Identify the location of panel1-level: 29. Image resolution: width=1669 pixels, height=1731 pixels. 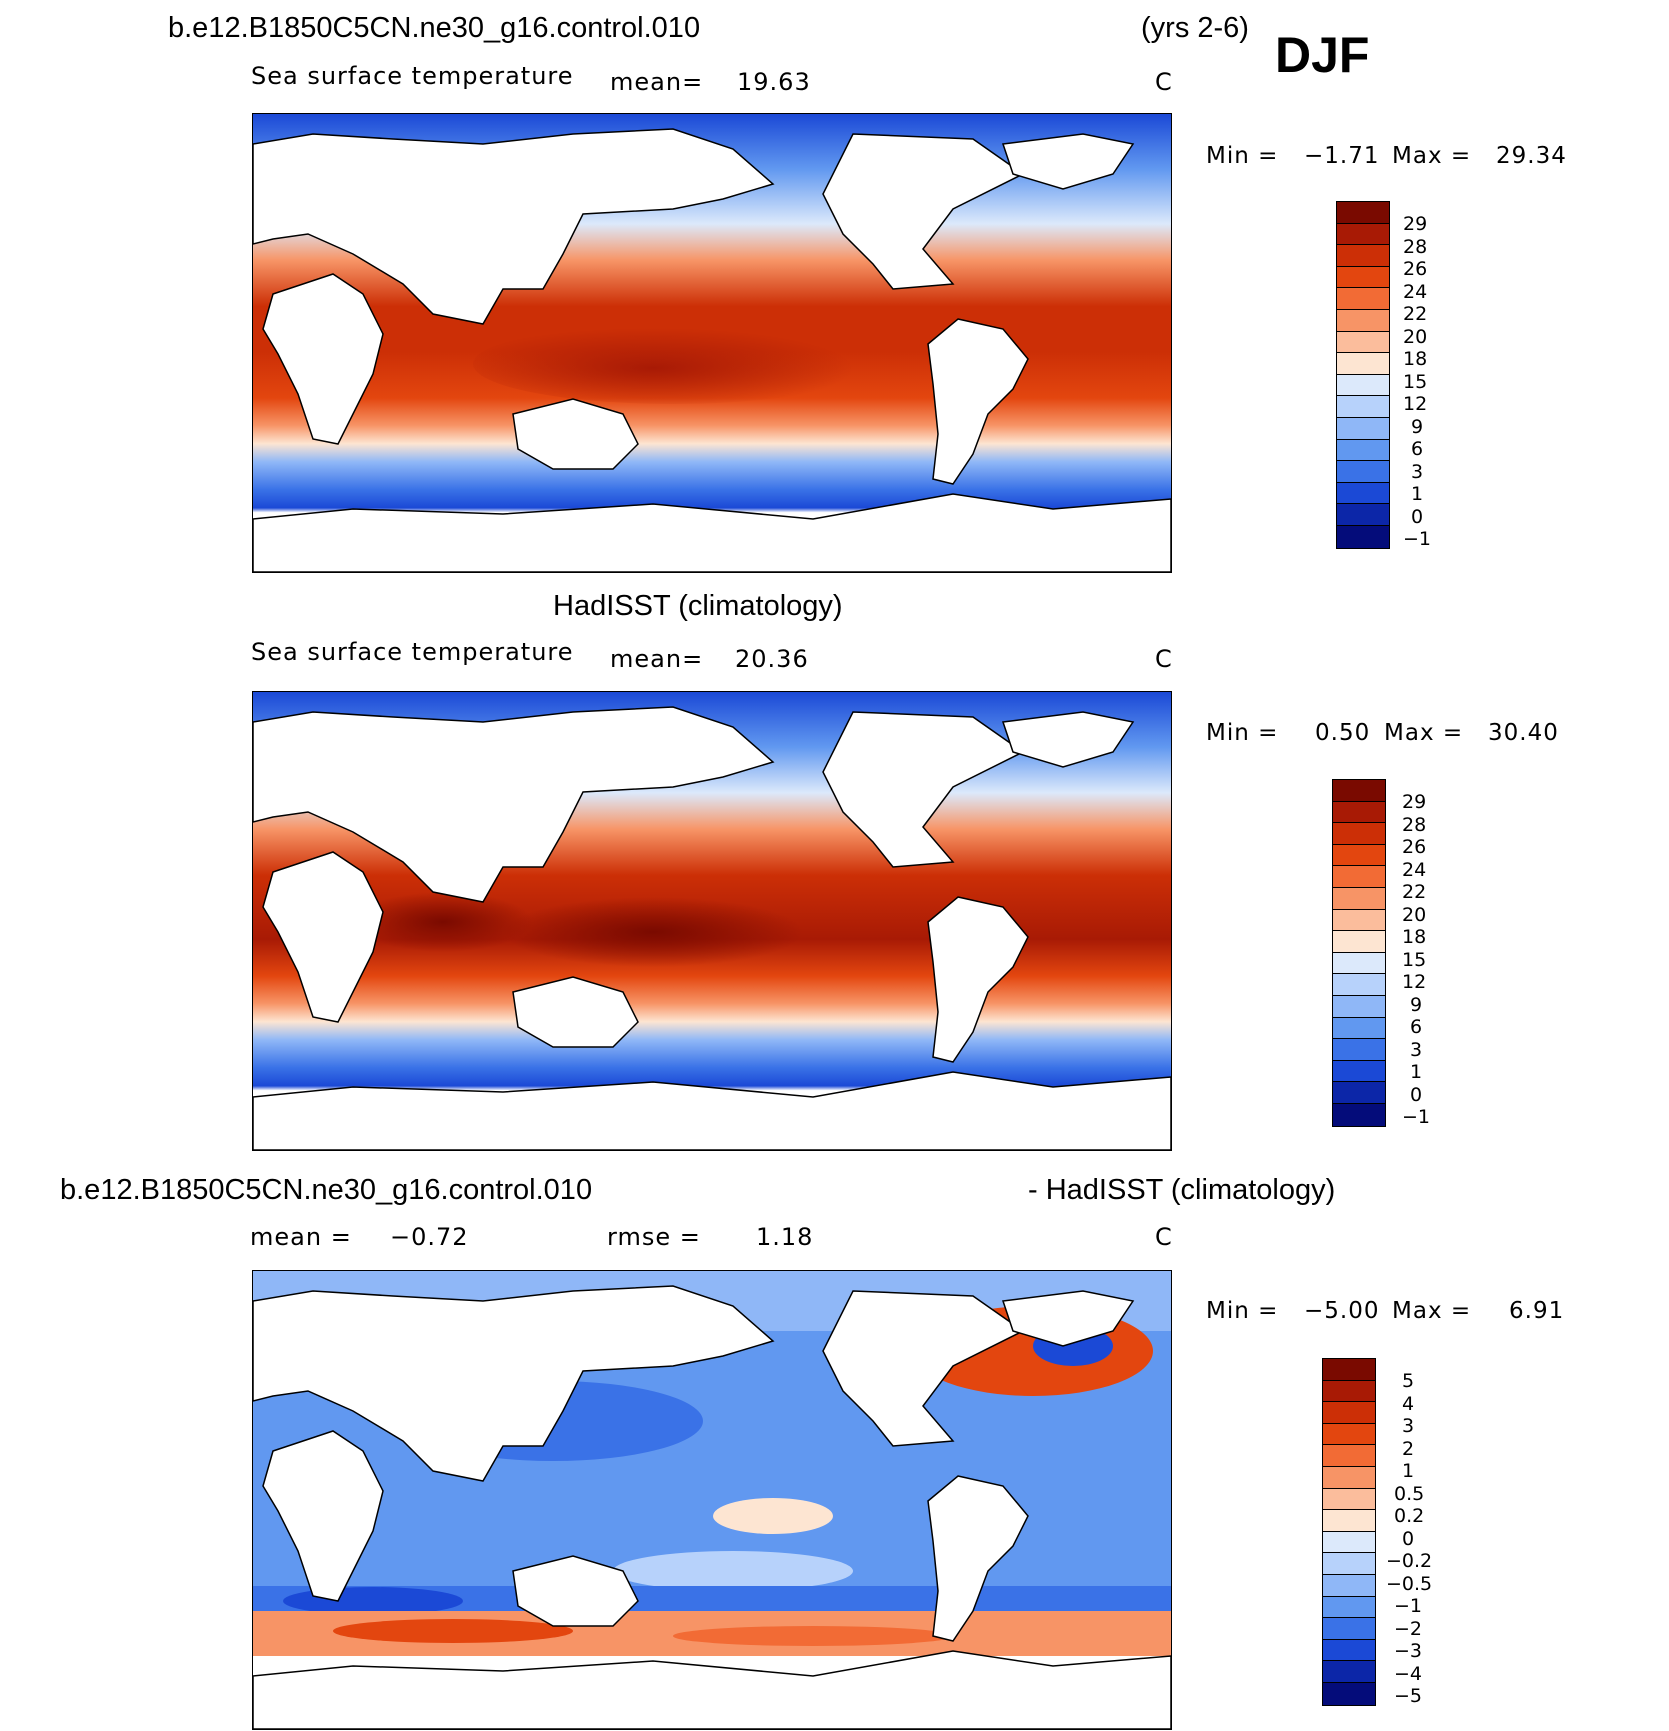
(1415, 224).